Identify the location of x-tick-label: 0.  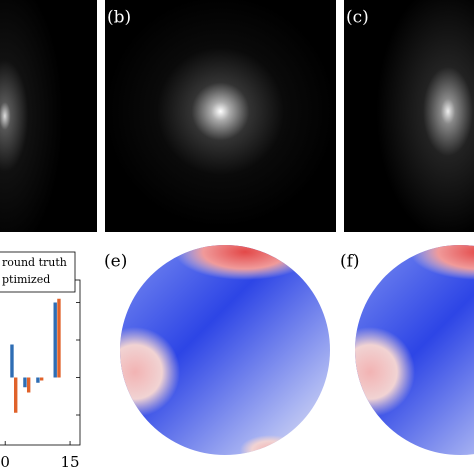
(5, 462).